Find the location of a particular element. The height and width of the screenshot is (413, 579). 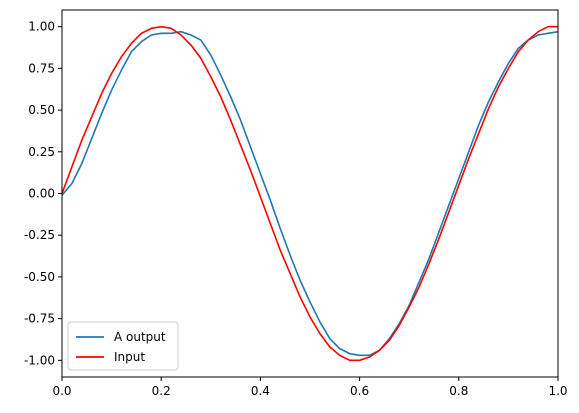

y-tick-label: 0.00 is located at coordinates (41, 194).